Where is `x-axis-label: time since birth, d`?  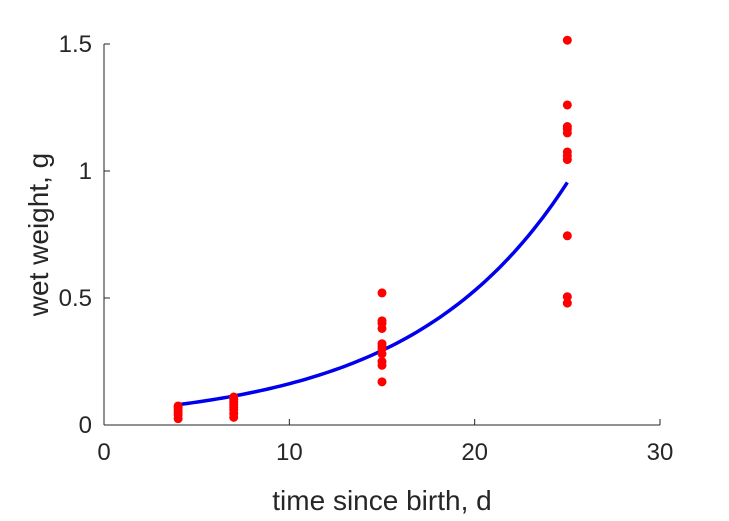 x-axis-label: time since birth, d is located at coordinates (381, 500).